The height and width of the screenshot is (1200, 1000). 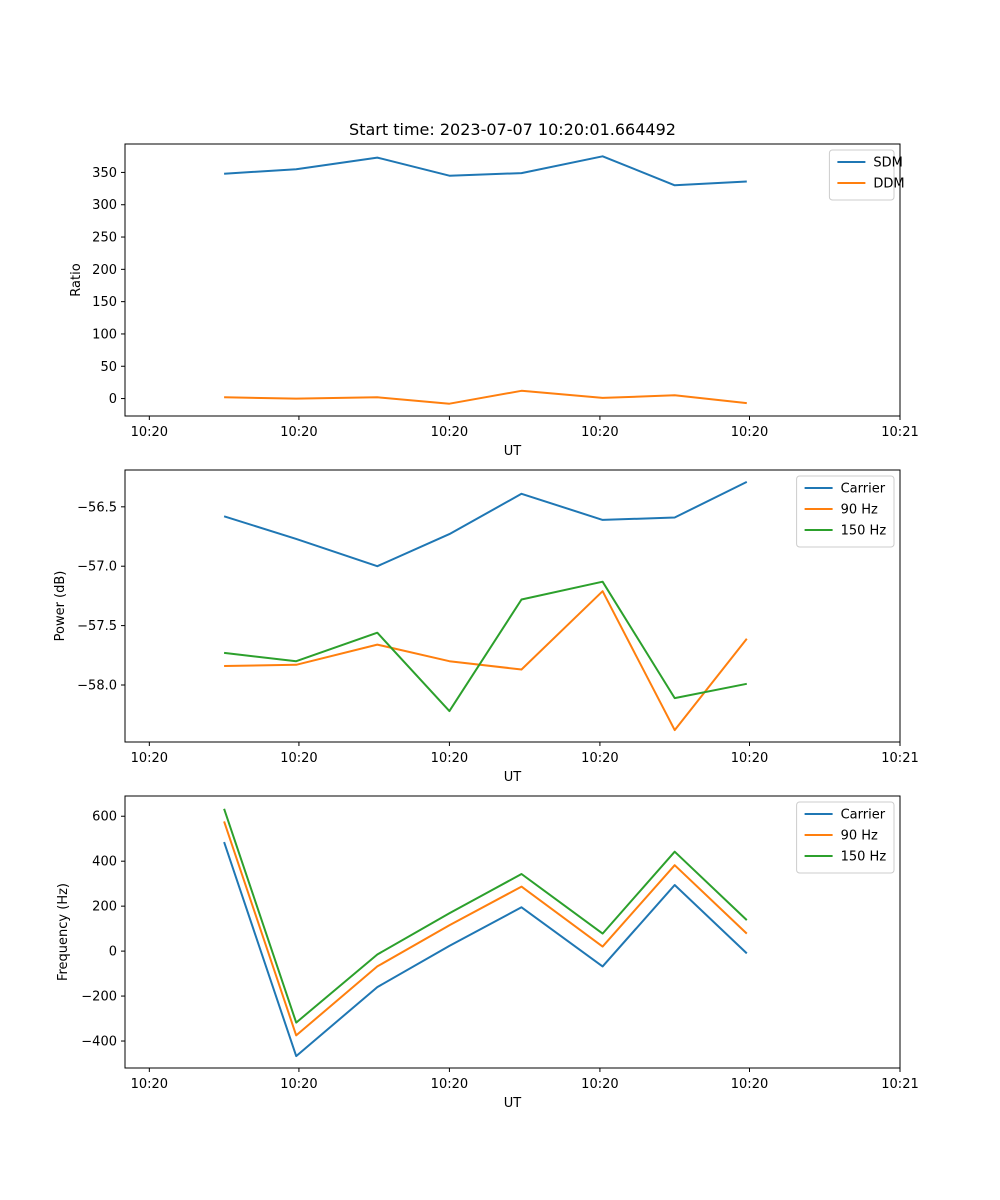 I want to click on y-axis-label: Power (dB), so click(x=60, y=606).